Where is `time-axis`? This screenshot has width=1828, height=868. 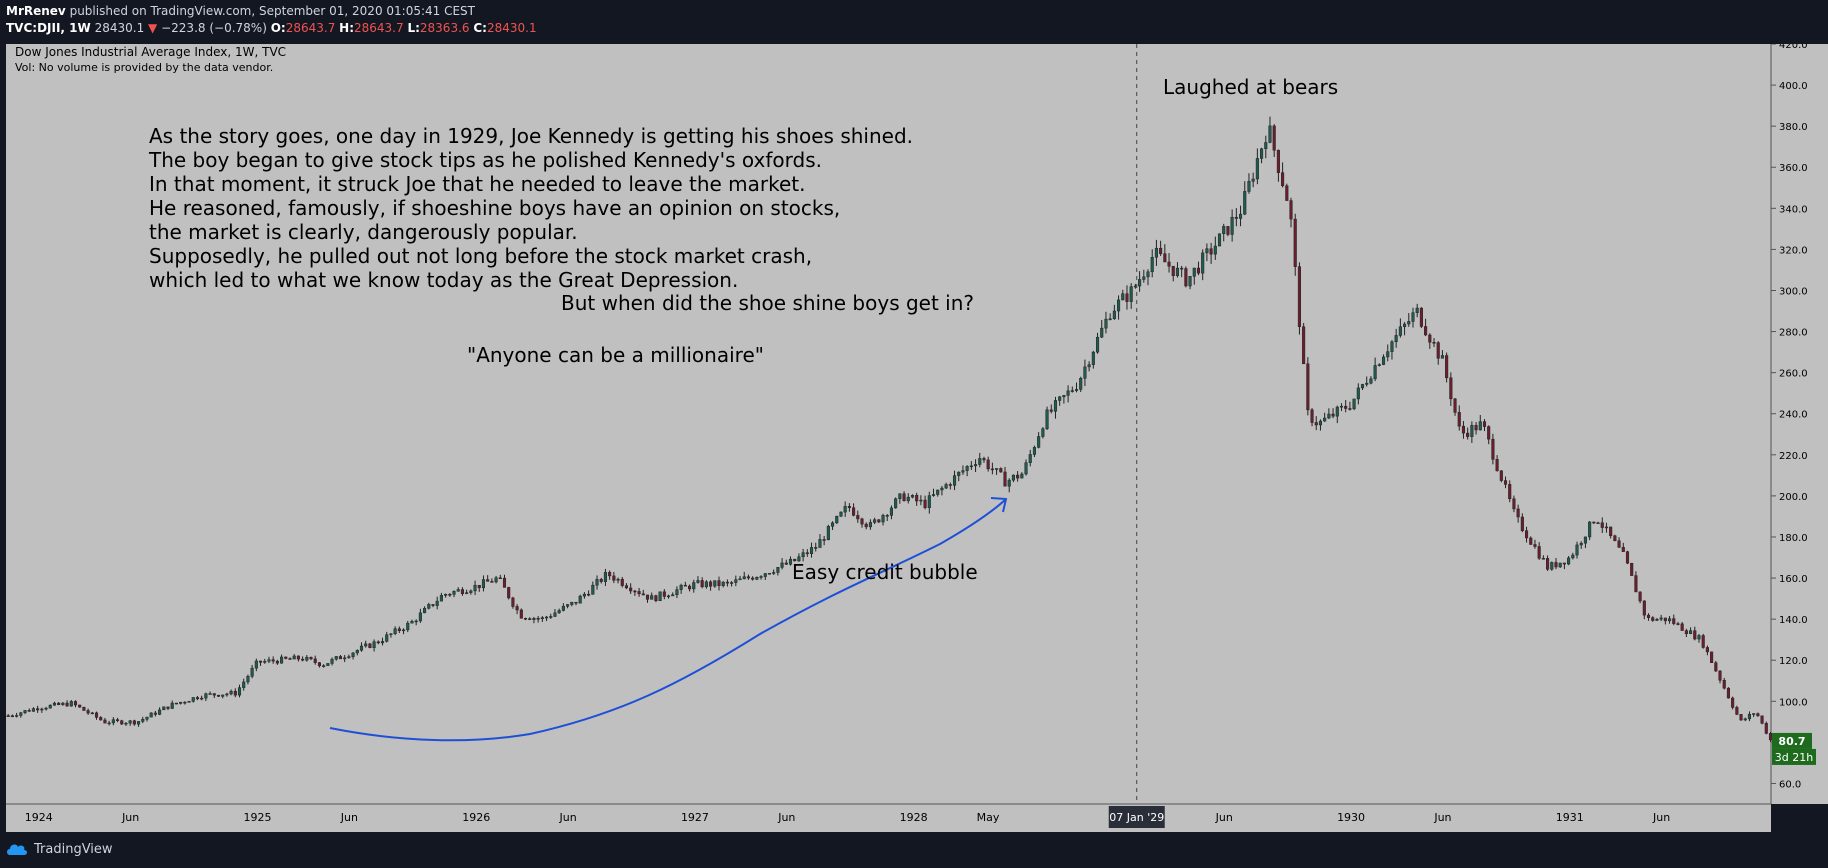 time-axis is located at coordinates (888, 818).